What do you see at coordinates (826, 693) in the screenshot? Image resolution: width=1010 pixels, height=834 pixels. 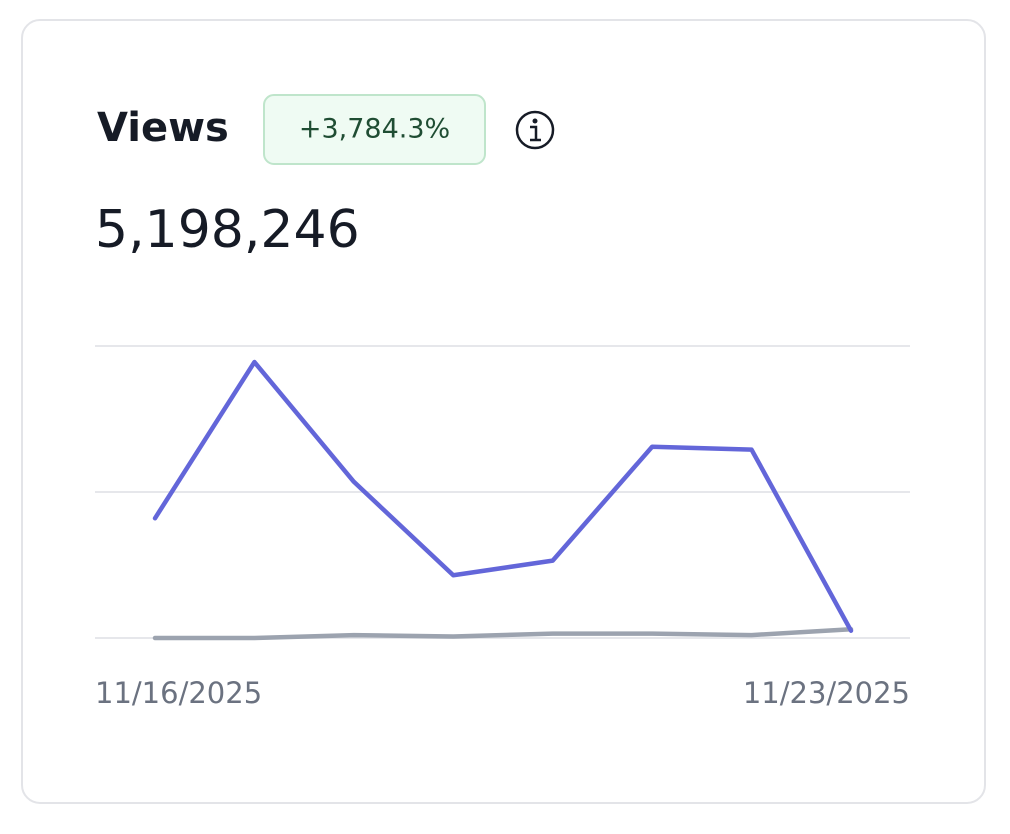 I see `x-tick-label: 11/23/2025` at bounding box center [826, 693].